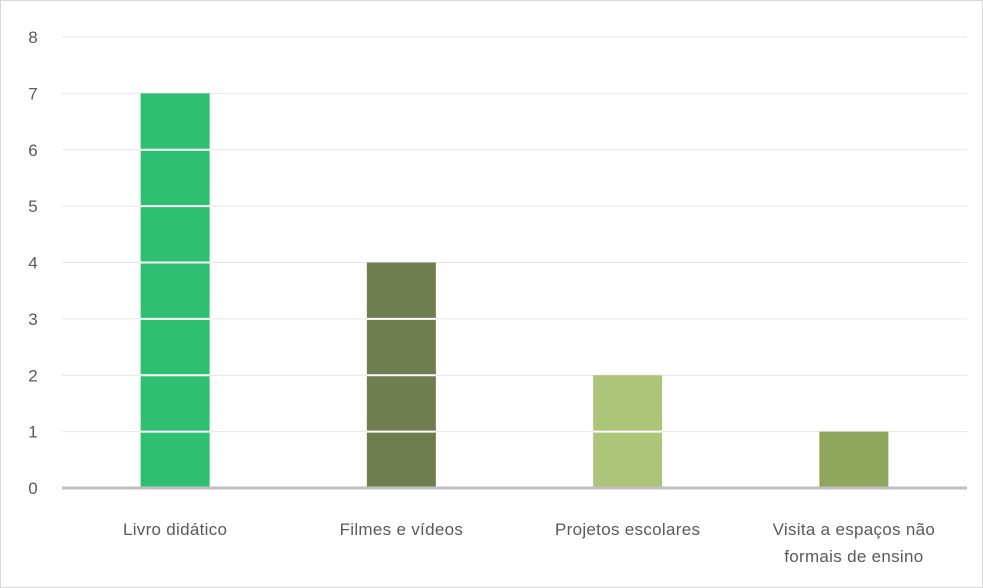  I want to click on x-tick-label-4: Visita a espaços não formais de ensino, so click(854, 543).